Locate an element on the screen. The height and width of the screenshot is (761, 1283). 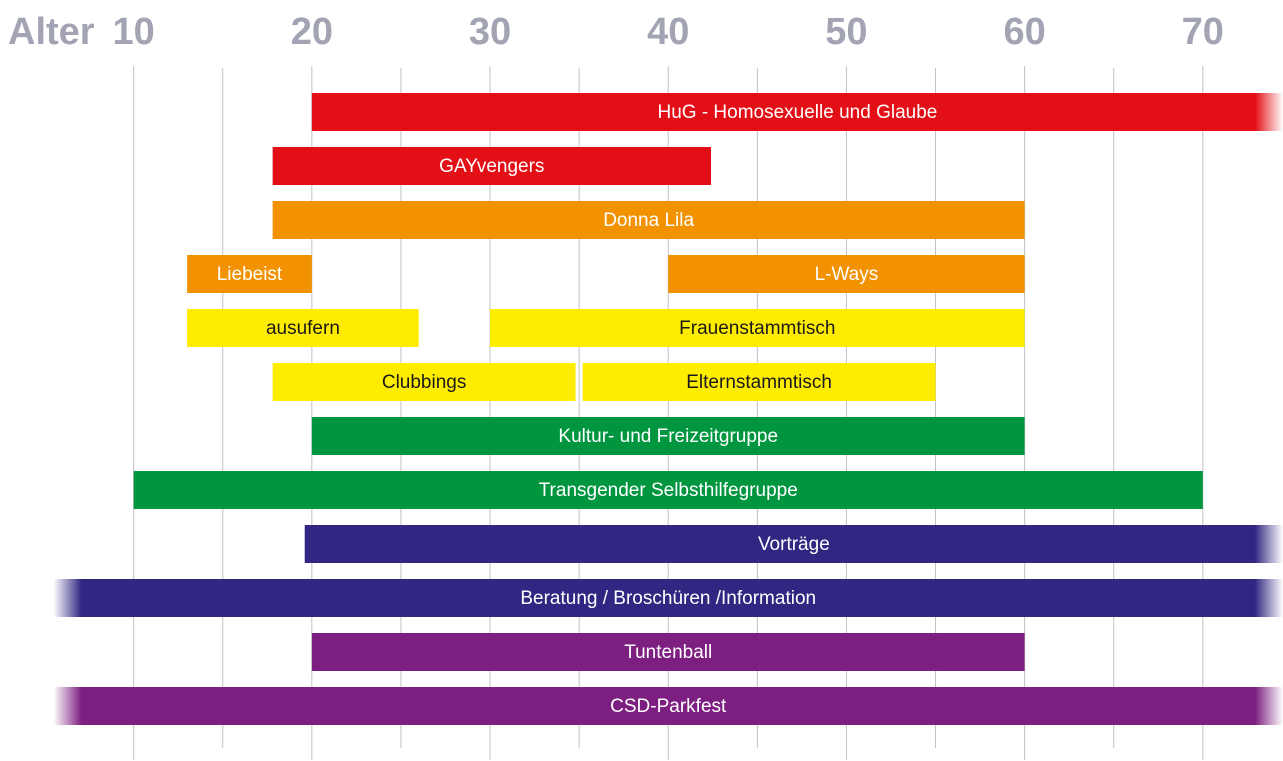
bar-label: Transgender Selbsthilfegruppe is located at coordinates (668, 490).